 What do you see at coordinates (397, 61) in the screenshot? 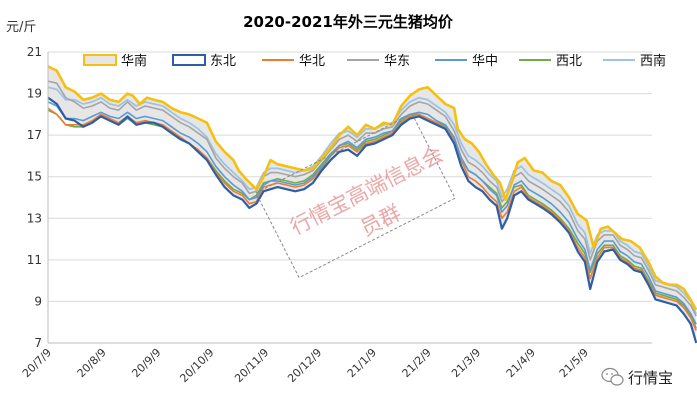
I see `legend-label: 华东` at bounding box center [397, 61].